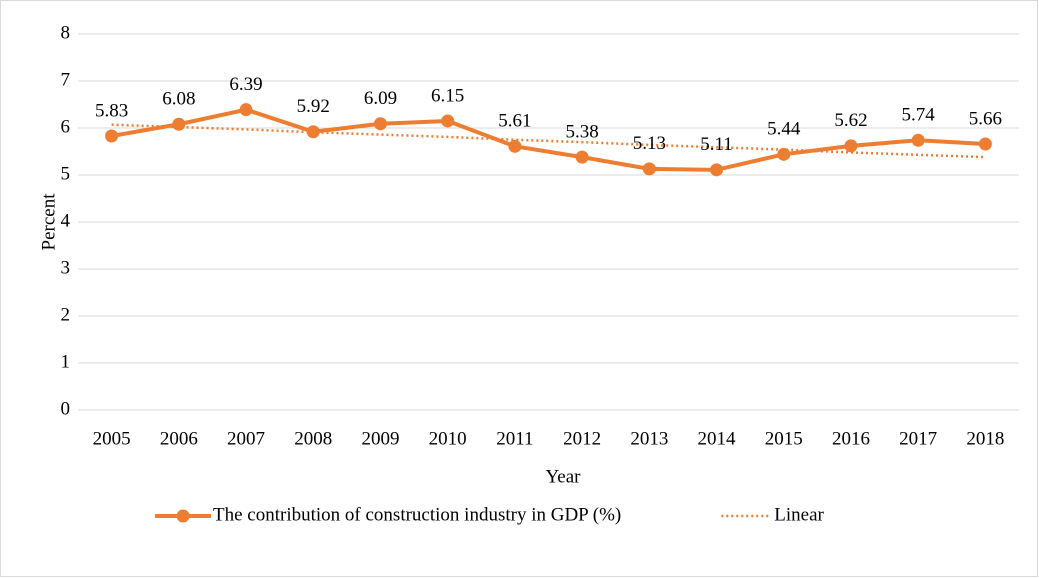  Describe the element at coordinates (985, 438) in the screenshot. I see `x-tick-label: 2018` at that location.